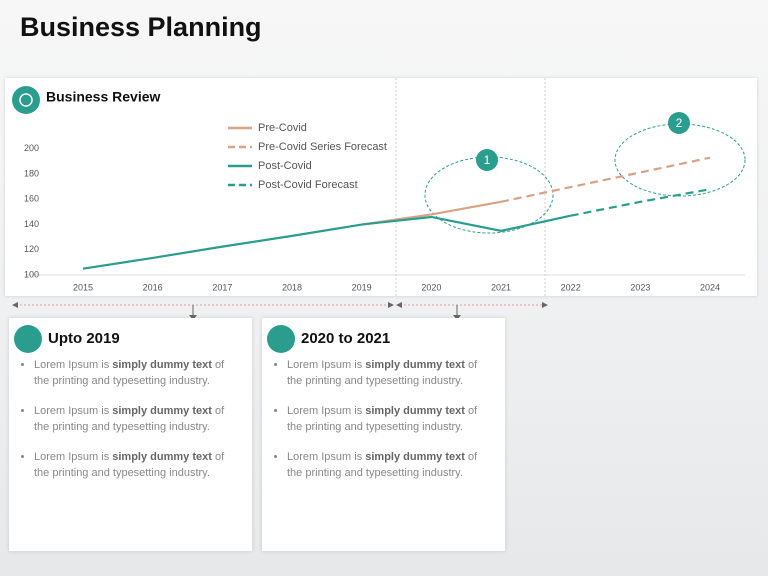  I want to click on legend-label: Pre-Covid, so click(282, 128).